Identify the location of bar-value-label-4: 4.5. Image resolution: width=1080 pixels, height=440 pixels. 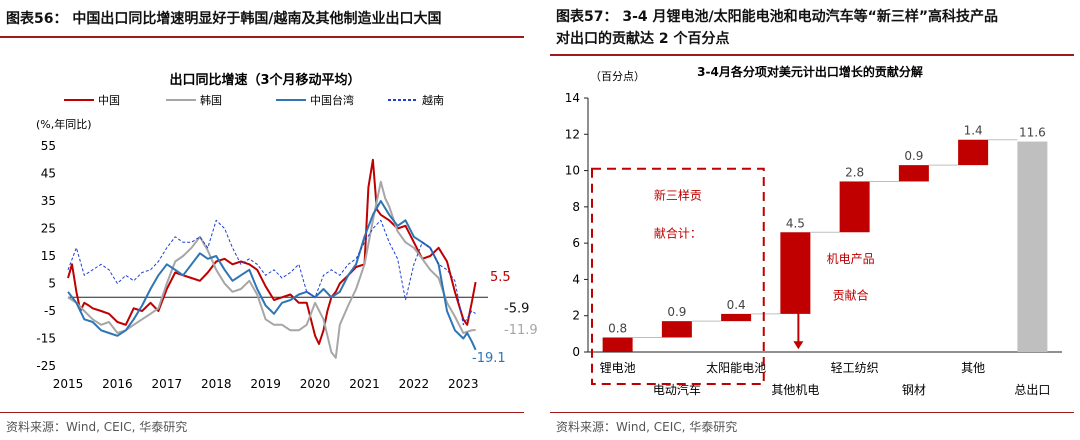
(795, 223).